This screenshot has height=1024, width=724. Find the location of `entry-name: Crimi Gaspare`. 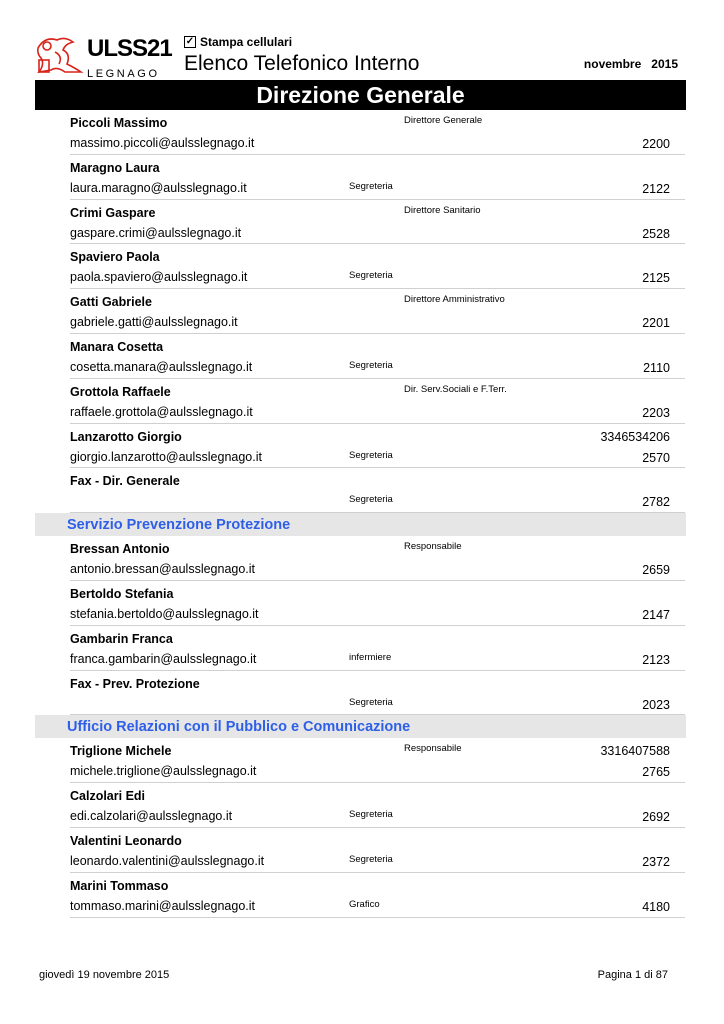

entry-name: Crimi Gaspare is located at coordinates (113, 212).